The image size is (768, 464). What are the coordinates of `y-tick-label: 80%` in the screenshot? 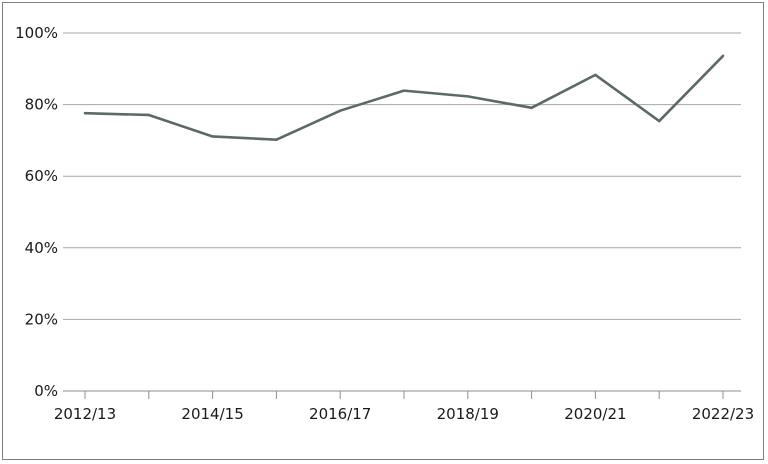 It's located at (41, 105).